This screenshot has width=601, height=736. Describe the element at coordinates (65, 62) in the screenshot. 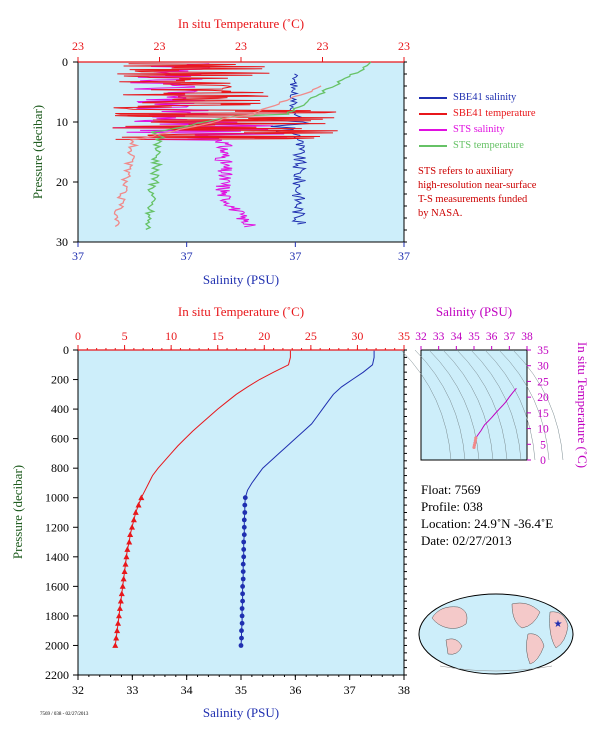

I see `top-pressure-tick-label: 0` at that location.